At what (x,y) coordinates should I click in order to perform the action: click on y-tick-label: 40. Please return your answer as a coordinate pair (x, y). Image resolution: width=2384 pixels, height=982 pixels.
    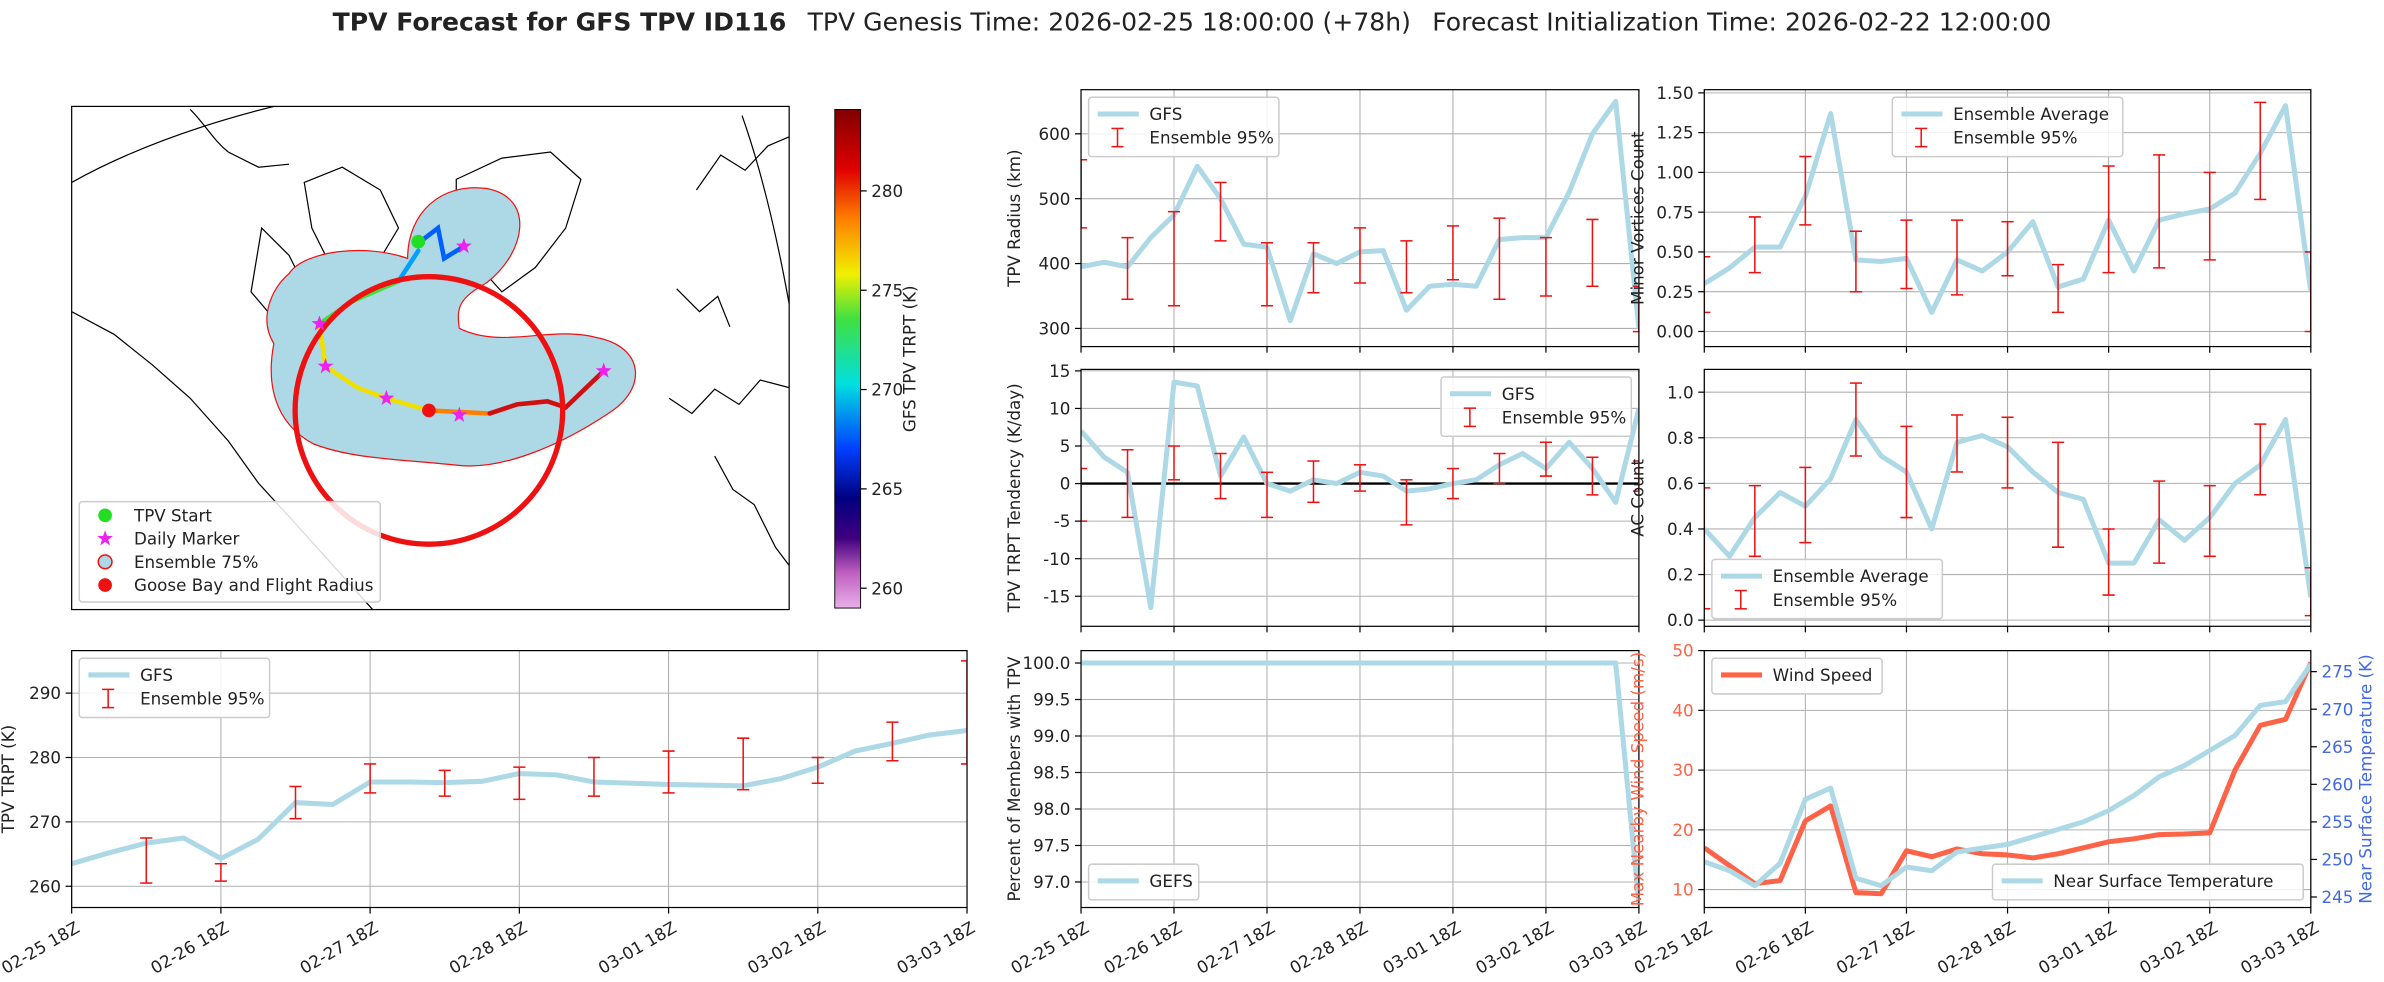
    Looking at the image, I should click on (1682, 710).